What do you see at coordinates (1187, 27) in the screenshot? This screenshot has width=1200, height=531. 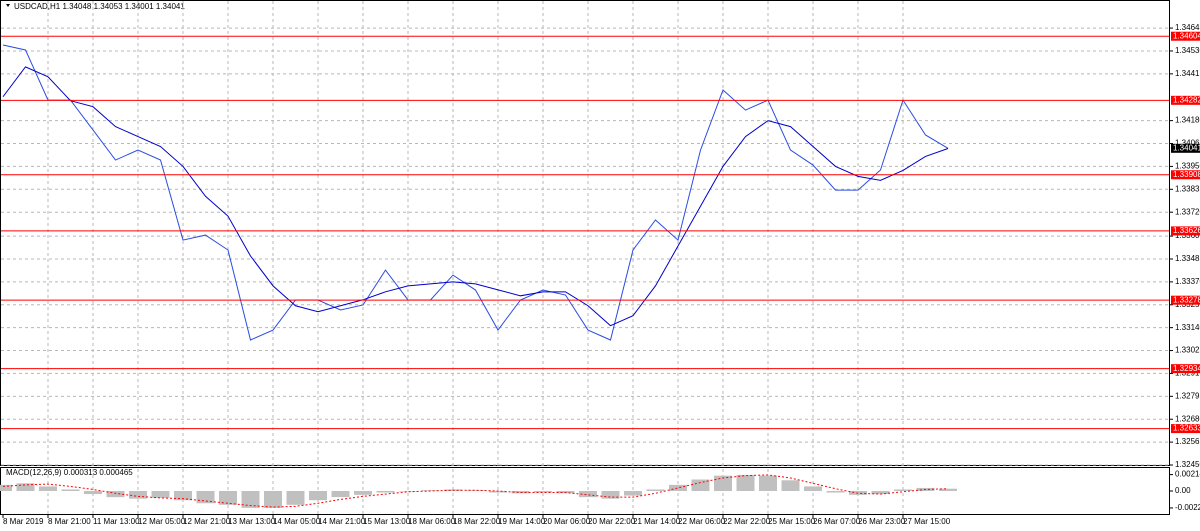 I see `y-tick-label: 1.34645` at bounding box center [1187, 27].